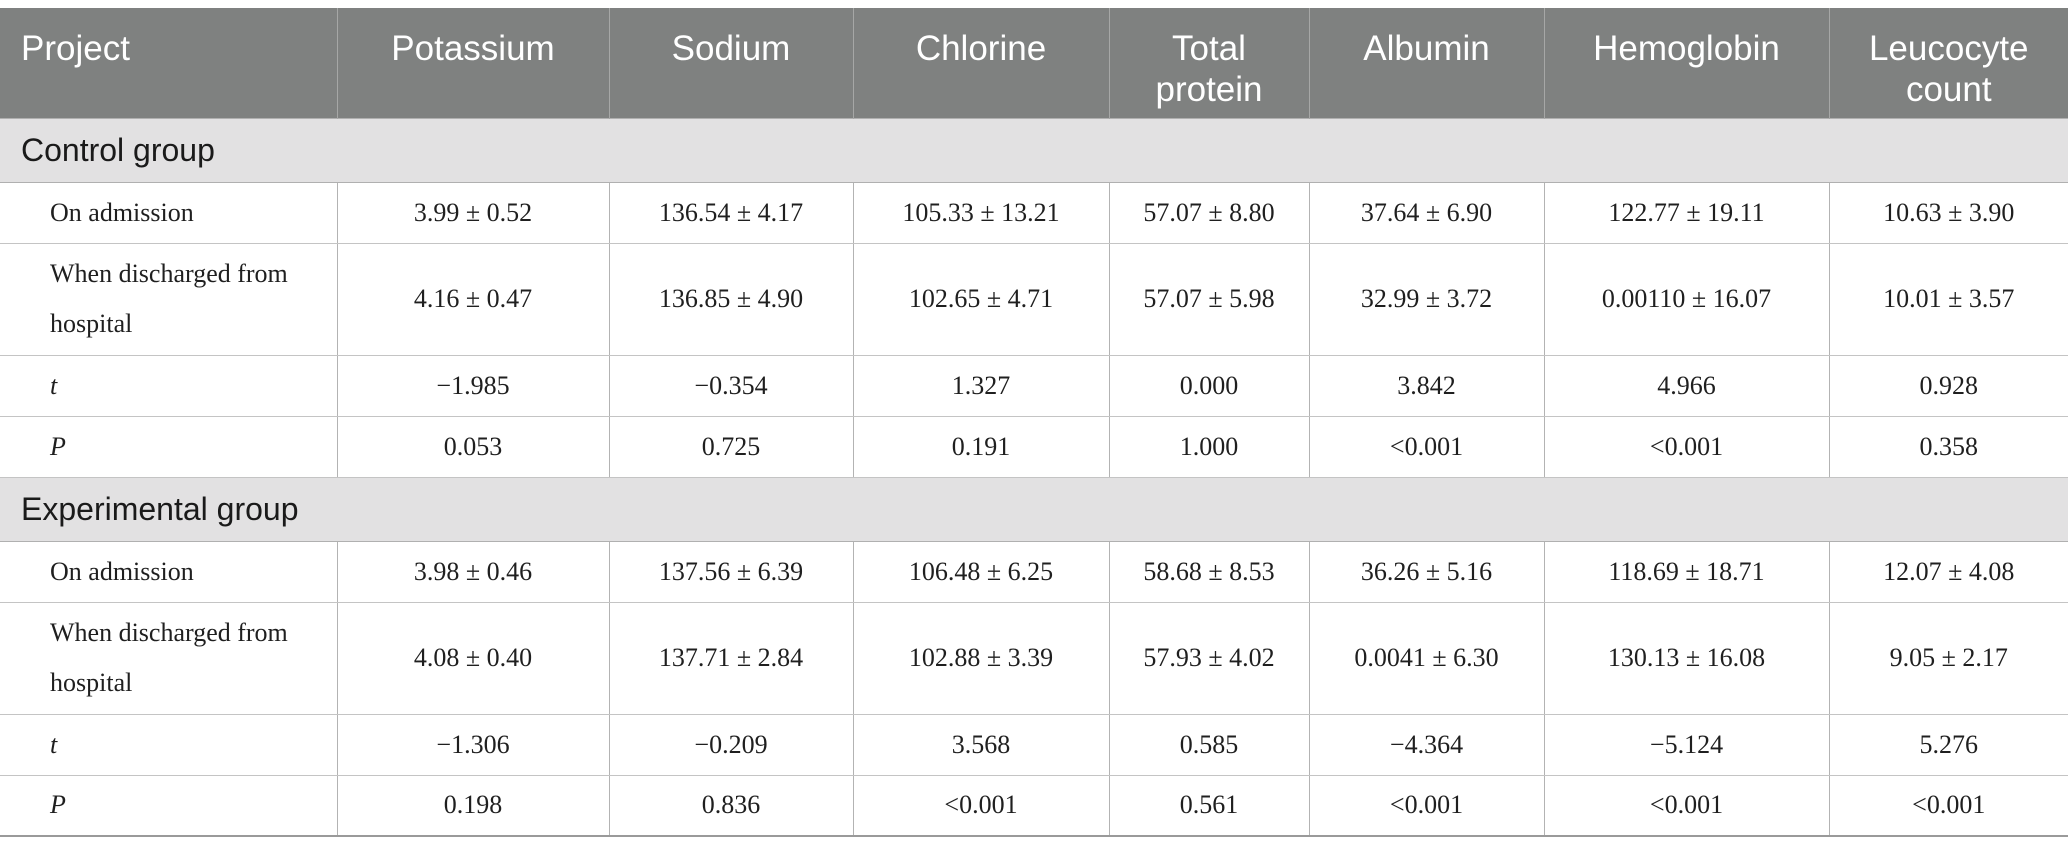 This screenshot has width=2068, height=860. Describe the element at coordinates (1686, 63) in the screenshot. I see `header-hemoglobin: Hemoglobin` at that location.